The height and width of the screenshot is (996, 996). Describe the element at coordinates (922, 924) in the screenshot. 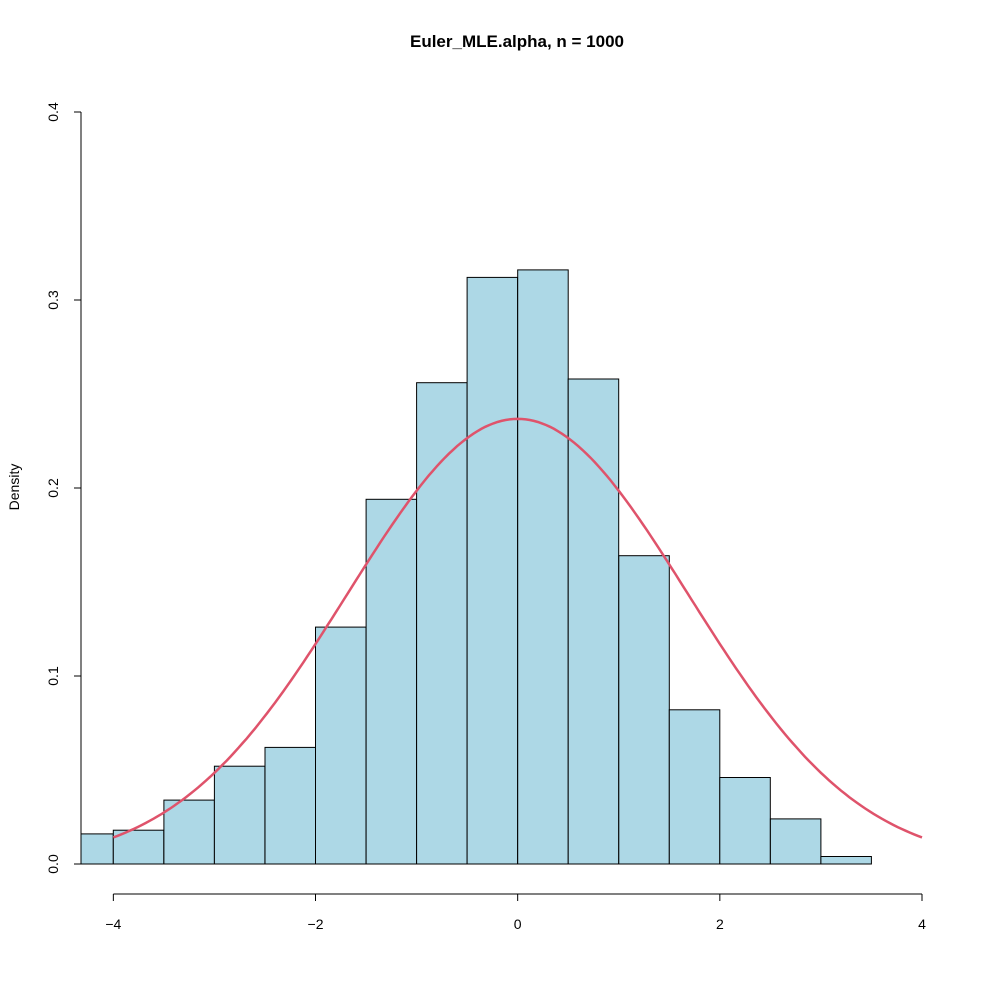

I see `x-tick-label: 4` at that location.